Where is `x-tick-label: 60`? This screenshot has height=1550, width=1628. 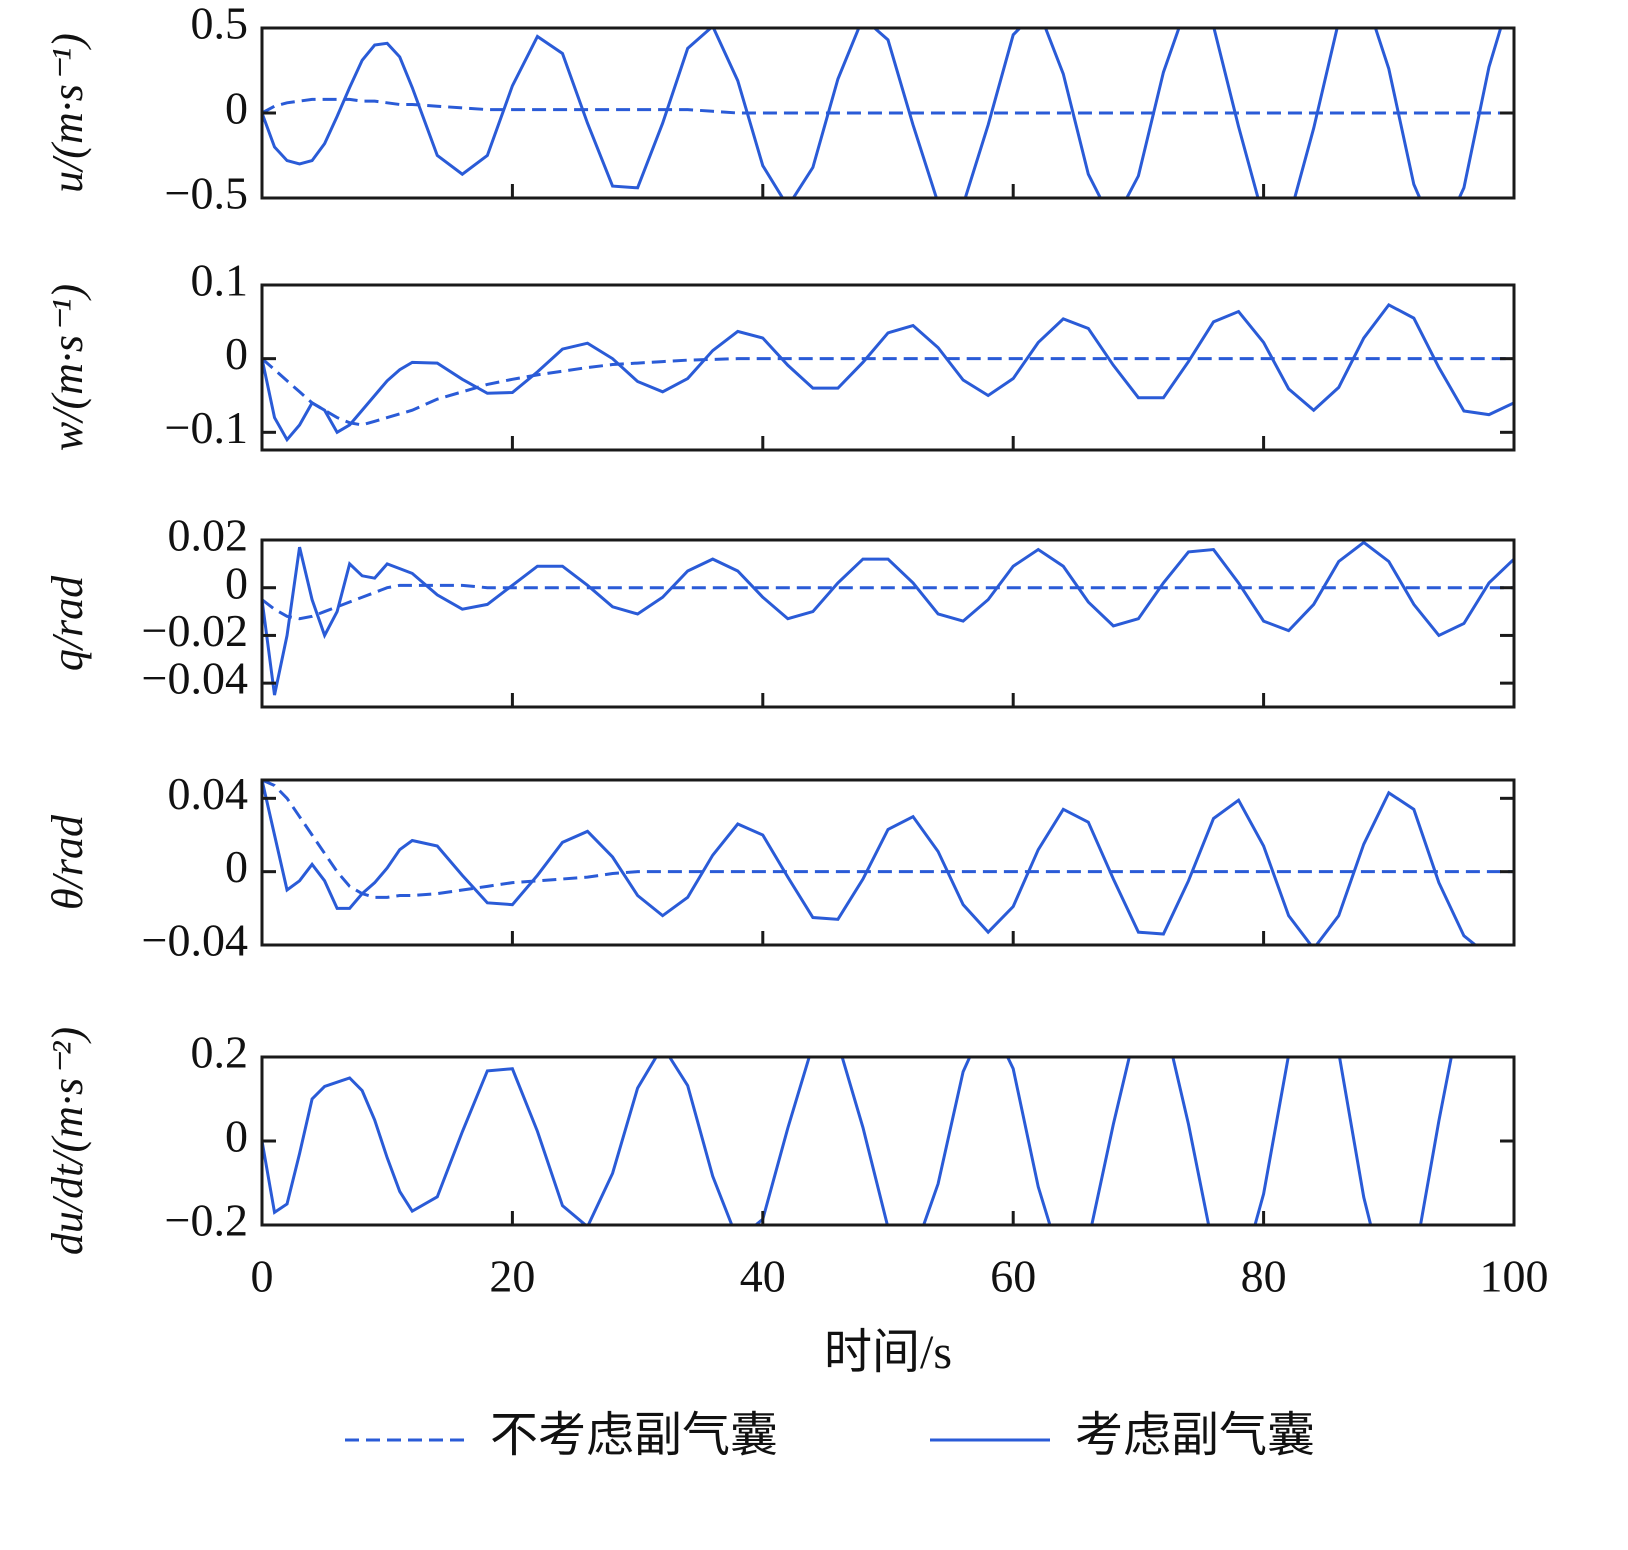 x-tick-label: 60 is located at coordinates (1013, 1276).